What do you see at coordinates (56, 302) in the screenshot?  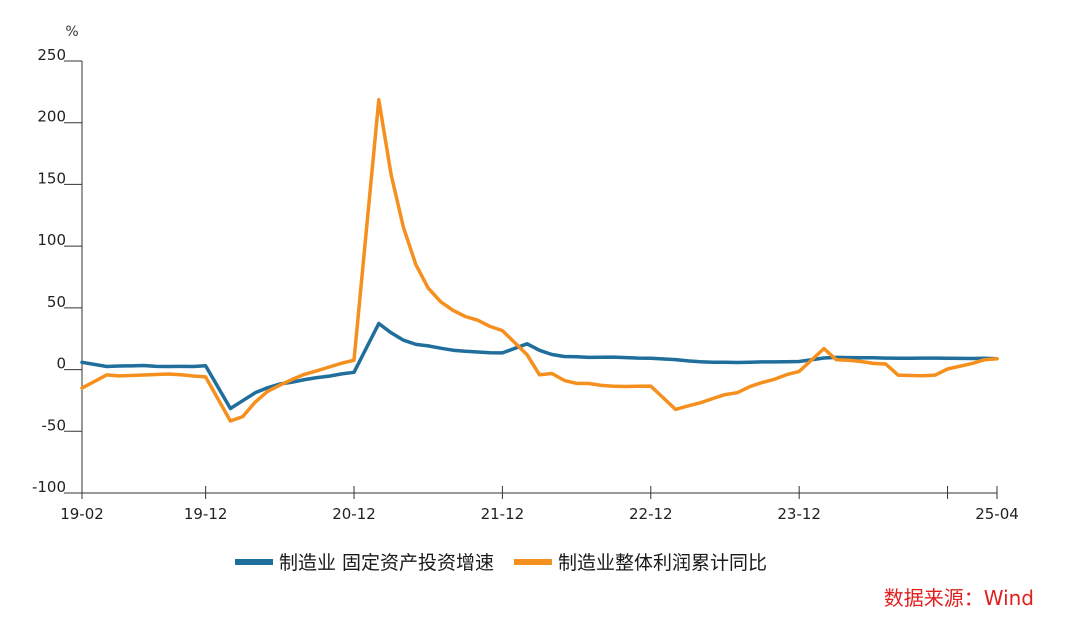 I see `y-tick-label: 50` at bounding box center [56, 302].